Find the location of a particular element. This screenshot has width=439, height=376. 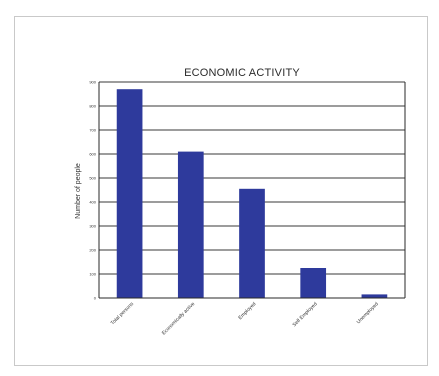

y-tick-label: 700 is located at coordinates (92, 130).